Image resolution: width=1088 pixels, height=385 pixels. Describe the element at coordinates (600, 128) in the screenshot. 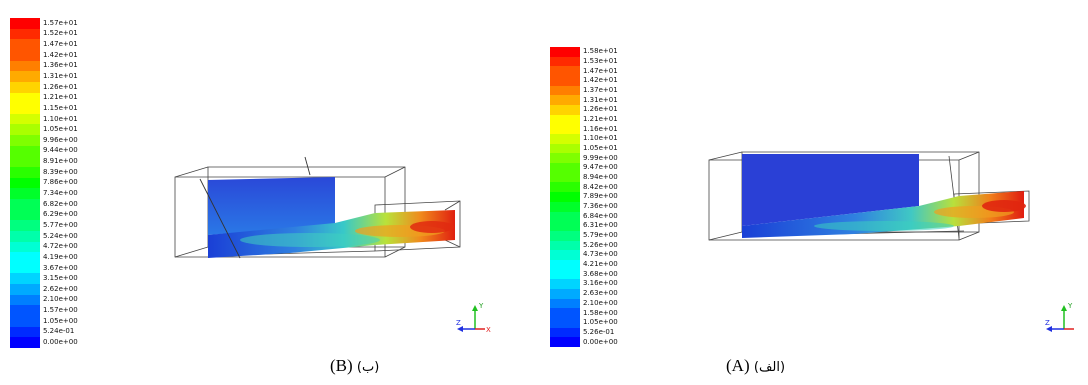

I see `legend-tick-label: 1.16e+01` at that location.